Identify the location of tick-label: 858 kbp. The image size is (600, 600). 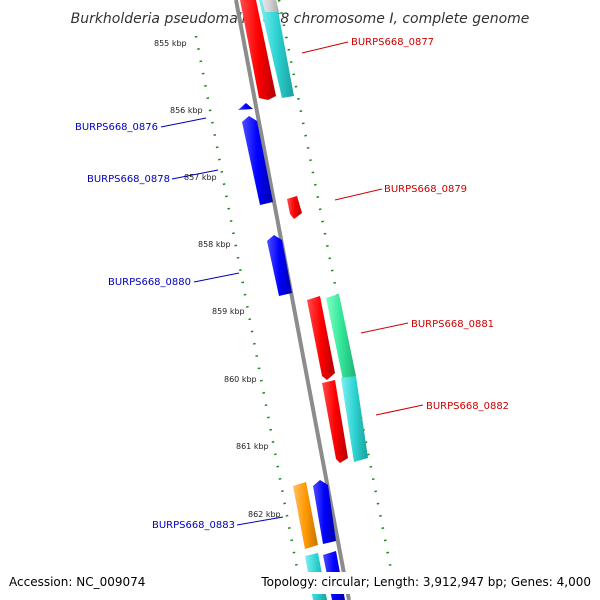
(214, 244).